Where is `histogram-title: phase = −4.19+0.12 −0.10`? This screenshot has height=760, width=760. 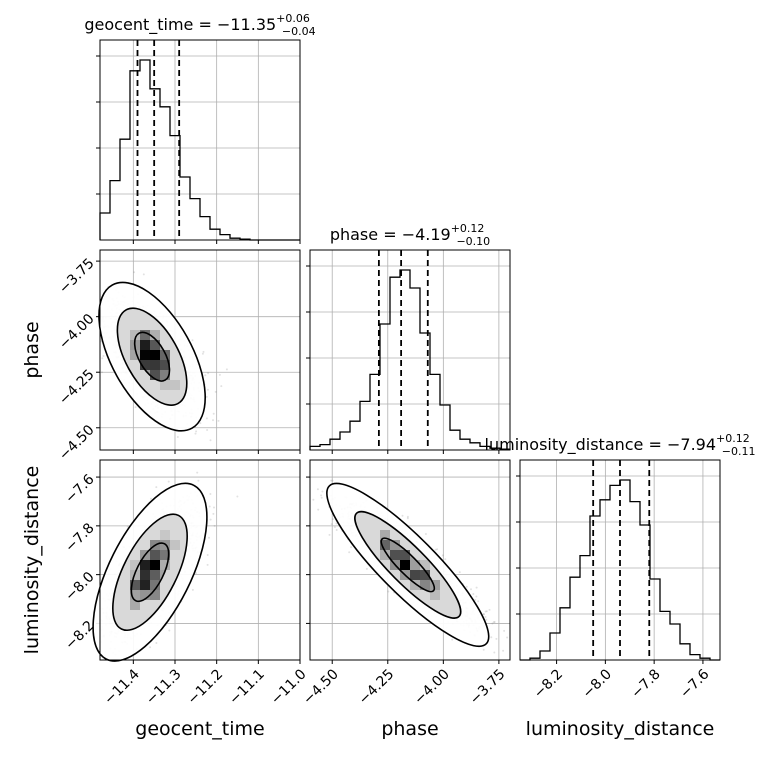 histogram-title: phase = −4.19+0.12 −0.10 is located at coordinates (410, 235).